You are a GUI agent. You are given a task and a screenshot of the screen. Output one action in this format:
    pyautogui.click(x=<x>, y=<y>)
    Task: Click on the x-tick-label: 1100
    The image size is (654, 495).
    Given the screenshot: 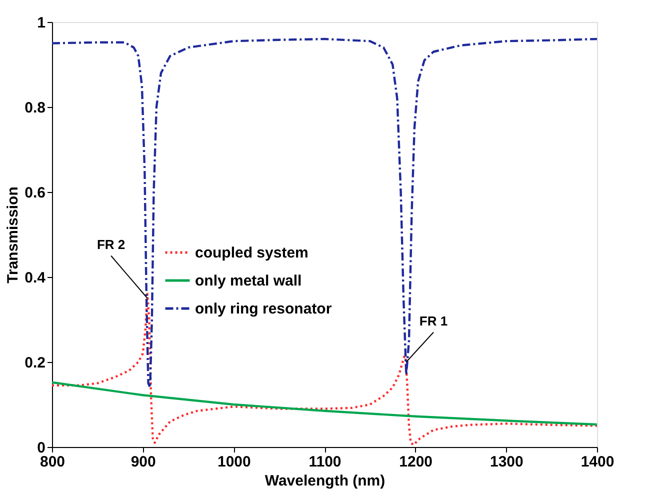 What is the action you would take?
    pyautogui.click(x=325, y=462)
    